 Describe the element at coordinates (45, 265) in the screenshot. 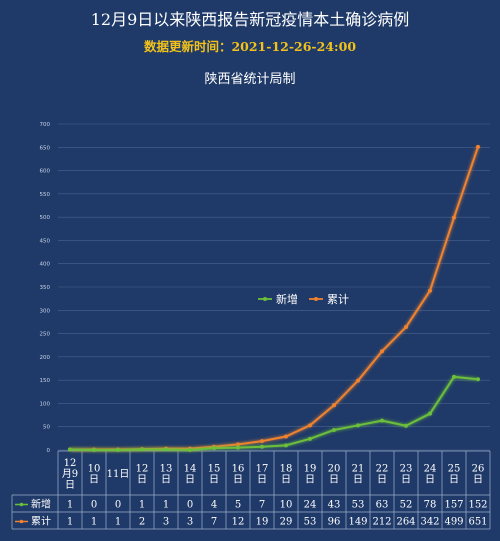

I see `y-tick-label: 400` at that location.